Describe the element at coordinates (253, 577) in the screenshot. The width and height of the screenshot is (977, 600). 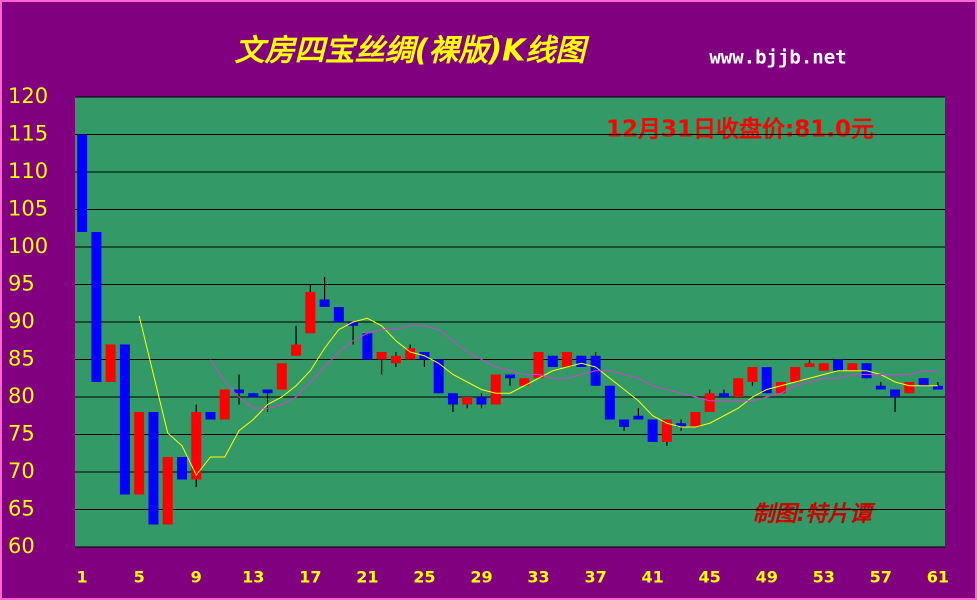
I see `x-tick-label: 13` at that location.